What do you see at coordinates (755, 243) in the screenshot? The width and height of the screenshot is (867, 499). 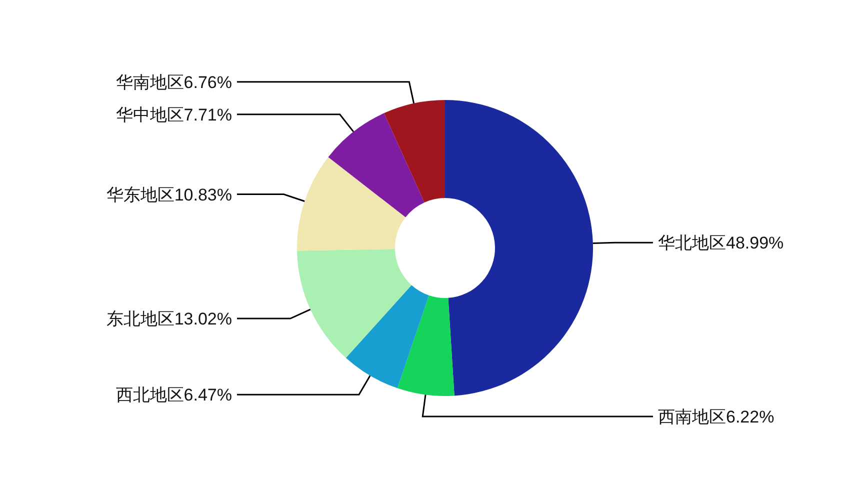 I see `data-label: 48.99%` at bounding box center [755, 243].